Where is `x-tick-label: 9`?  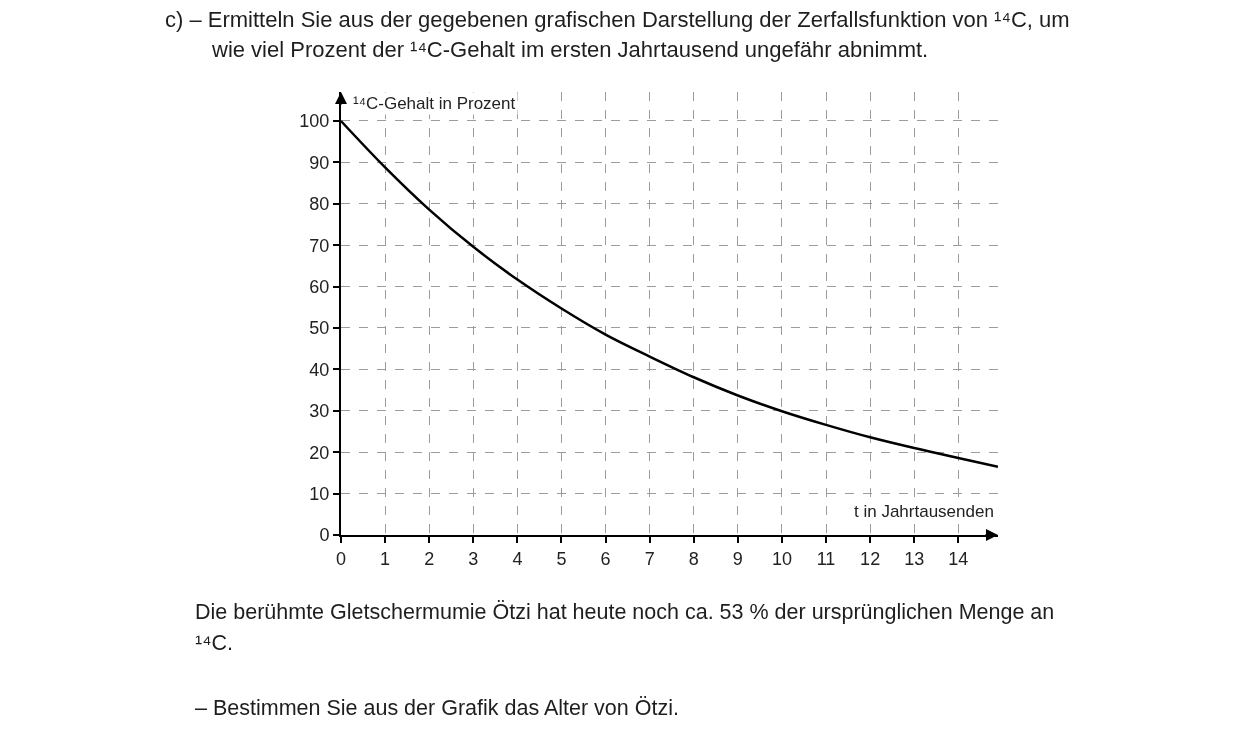
x-tick-label: 9 is located at coordinates (737, 558).